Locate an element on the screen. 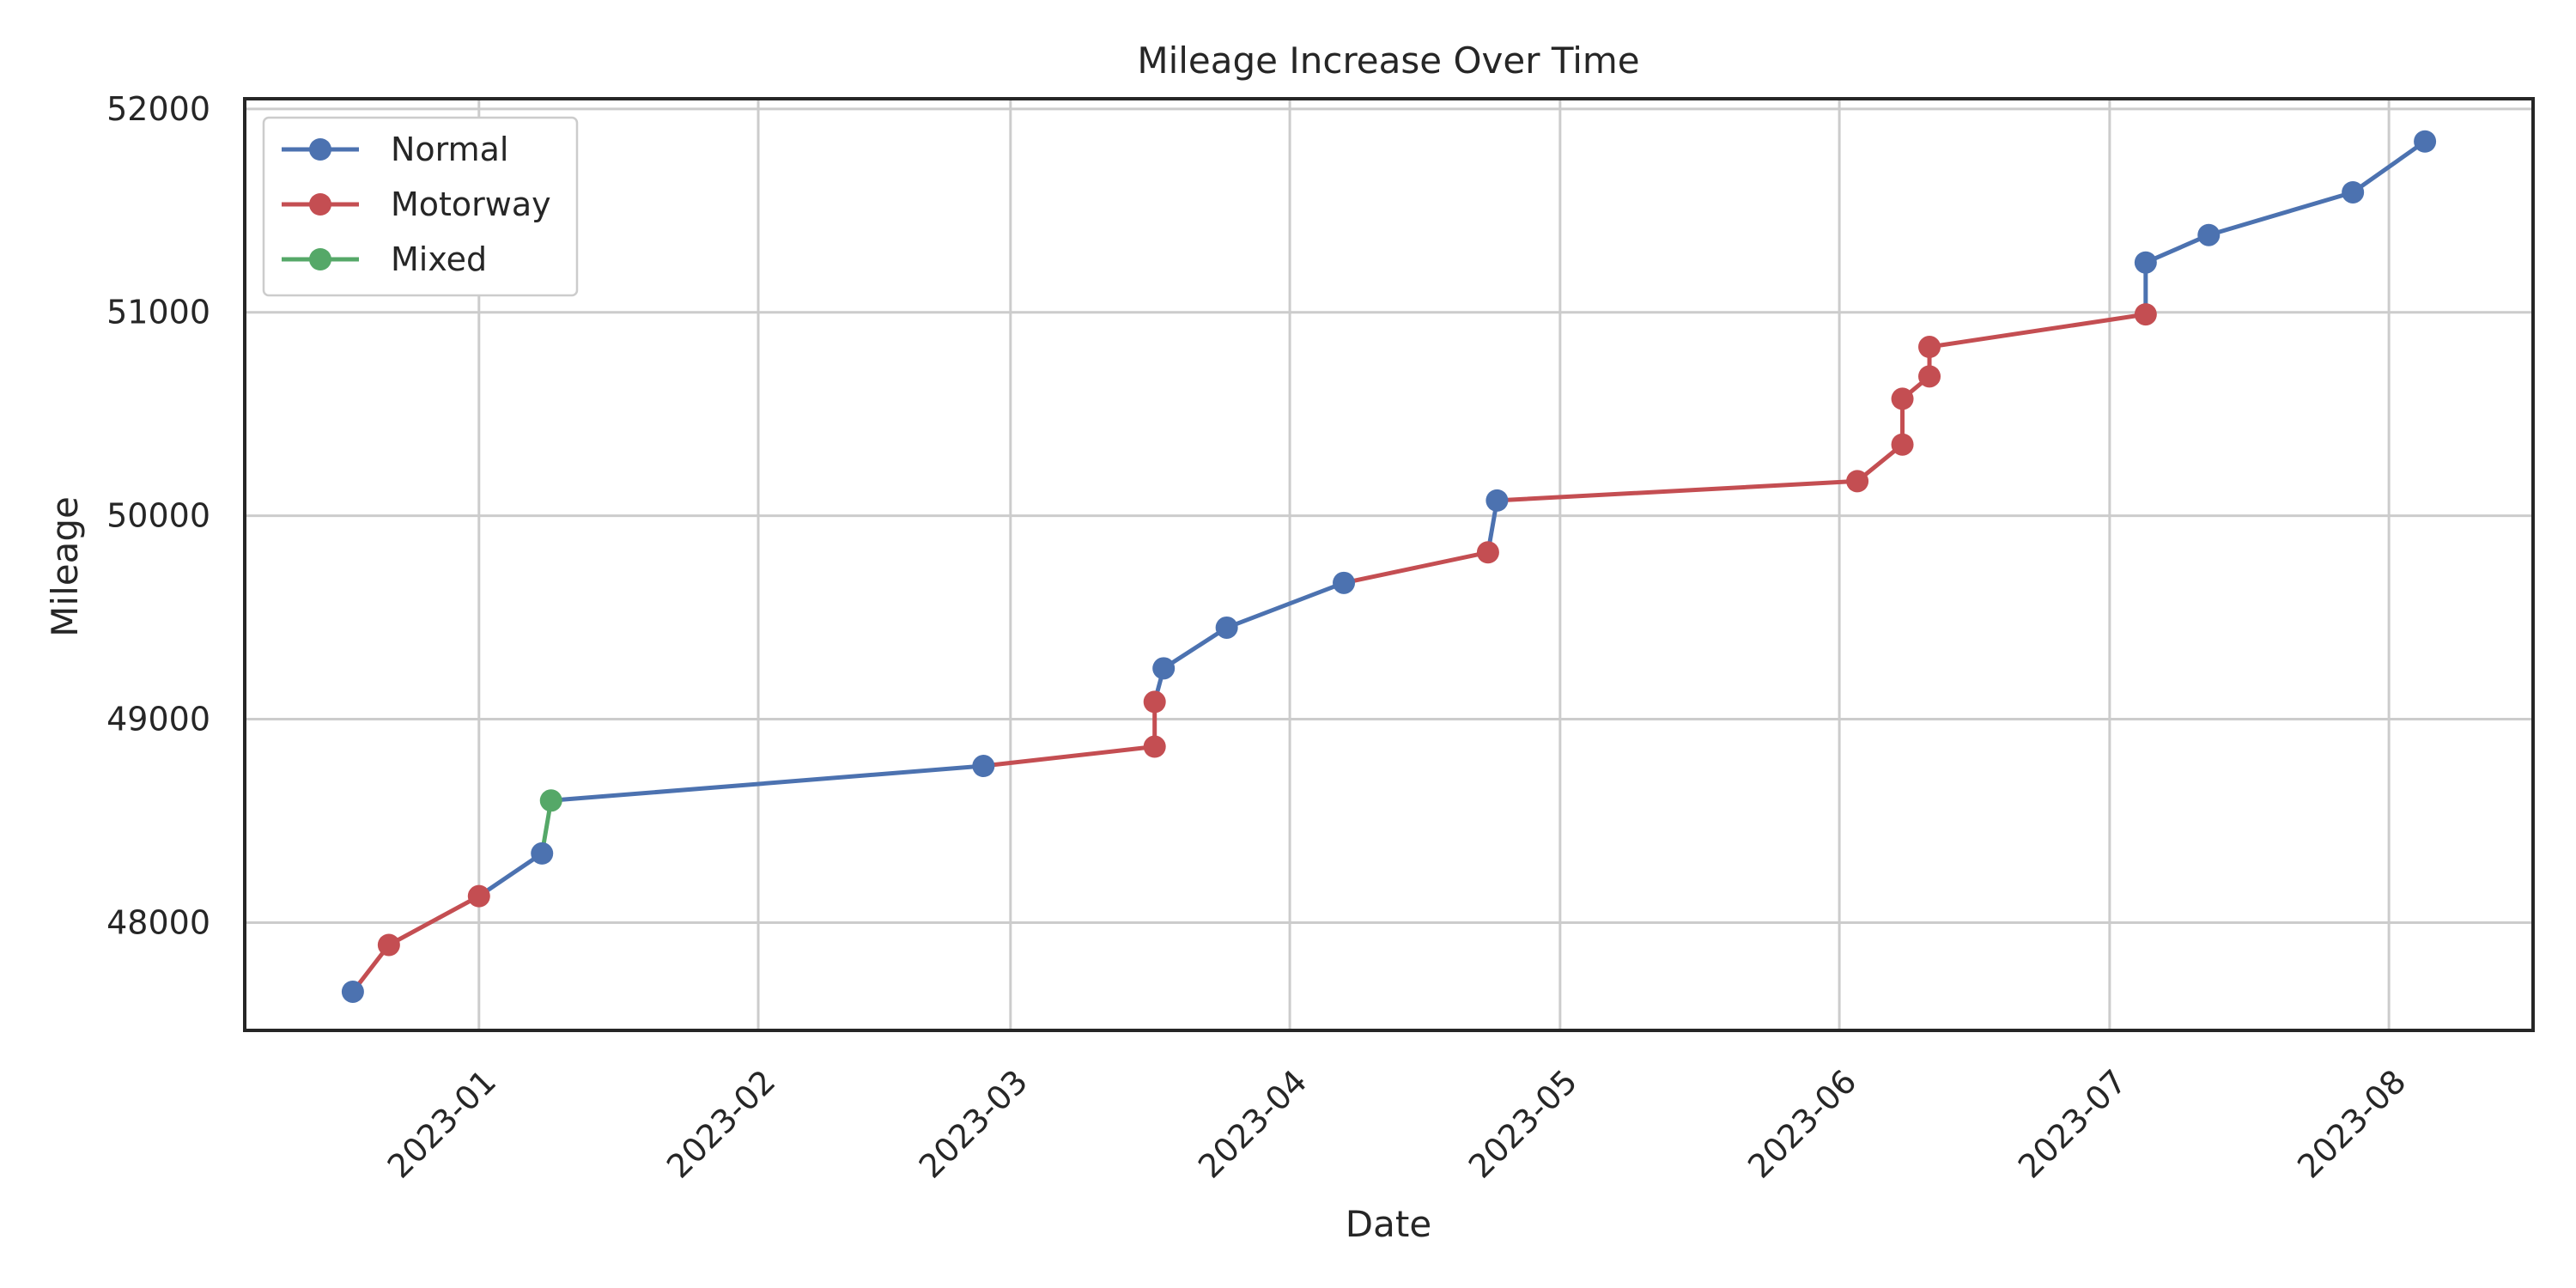 This screenshot has height=1288, width=2576. point-mixed is located at coordinates (550, 801).